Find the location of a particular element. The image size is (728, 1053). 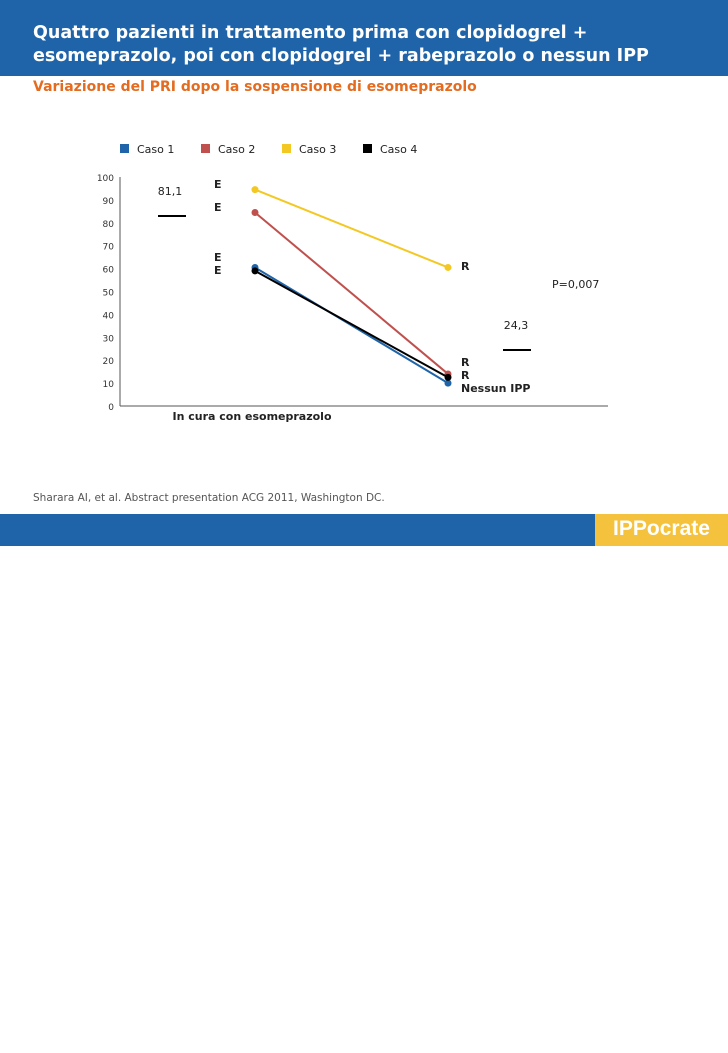

y-tick-label: 80 is located at coordinates (109, 225).